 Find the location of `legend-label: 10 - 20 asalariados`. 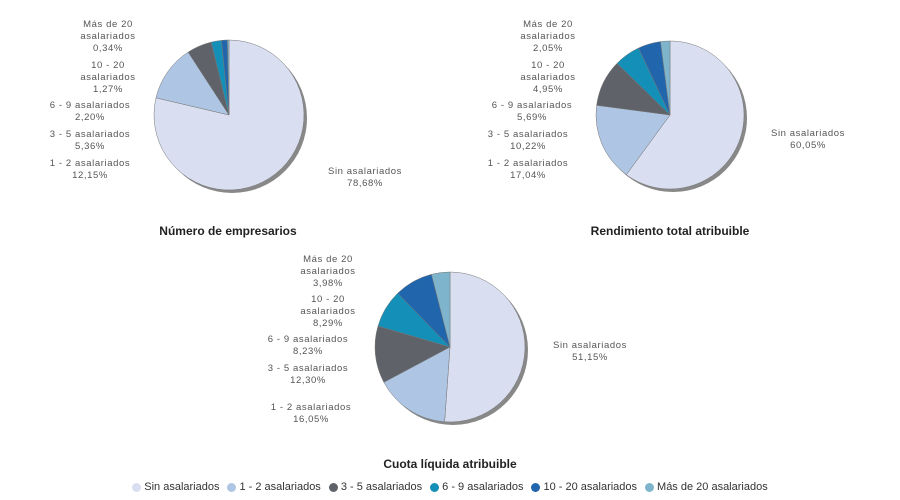

legend-label: 10 - 20 asalariados is located at coordinates (590, 487).